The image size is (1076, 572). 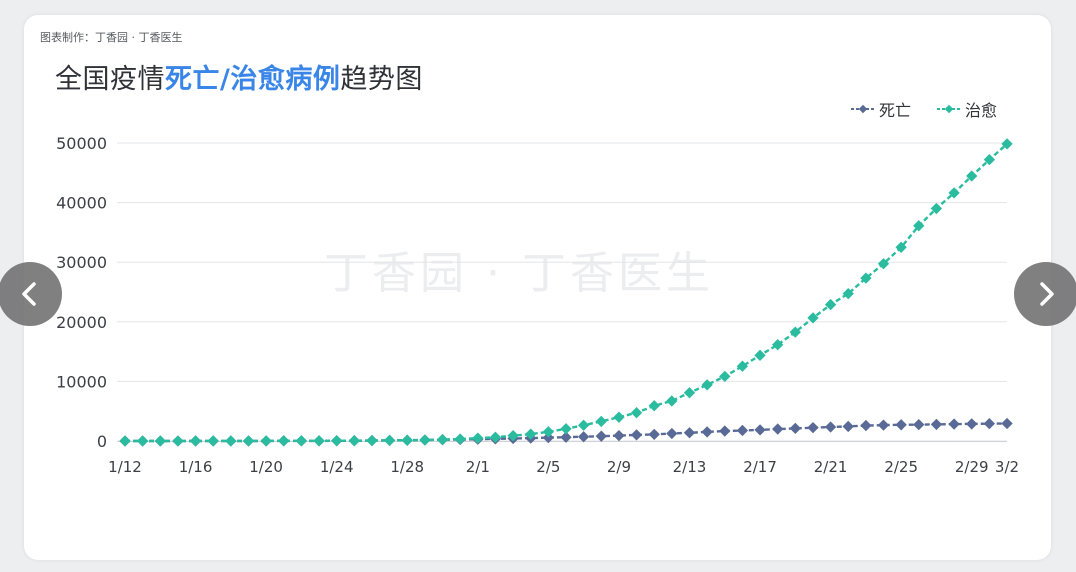 What do you see at coordinates (196, 467) in the screenshot?
I see `x-tick-label: 1/16` at bounding box center [196, 467].